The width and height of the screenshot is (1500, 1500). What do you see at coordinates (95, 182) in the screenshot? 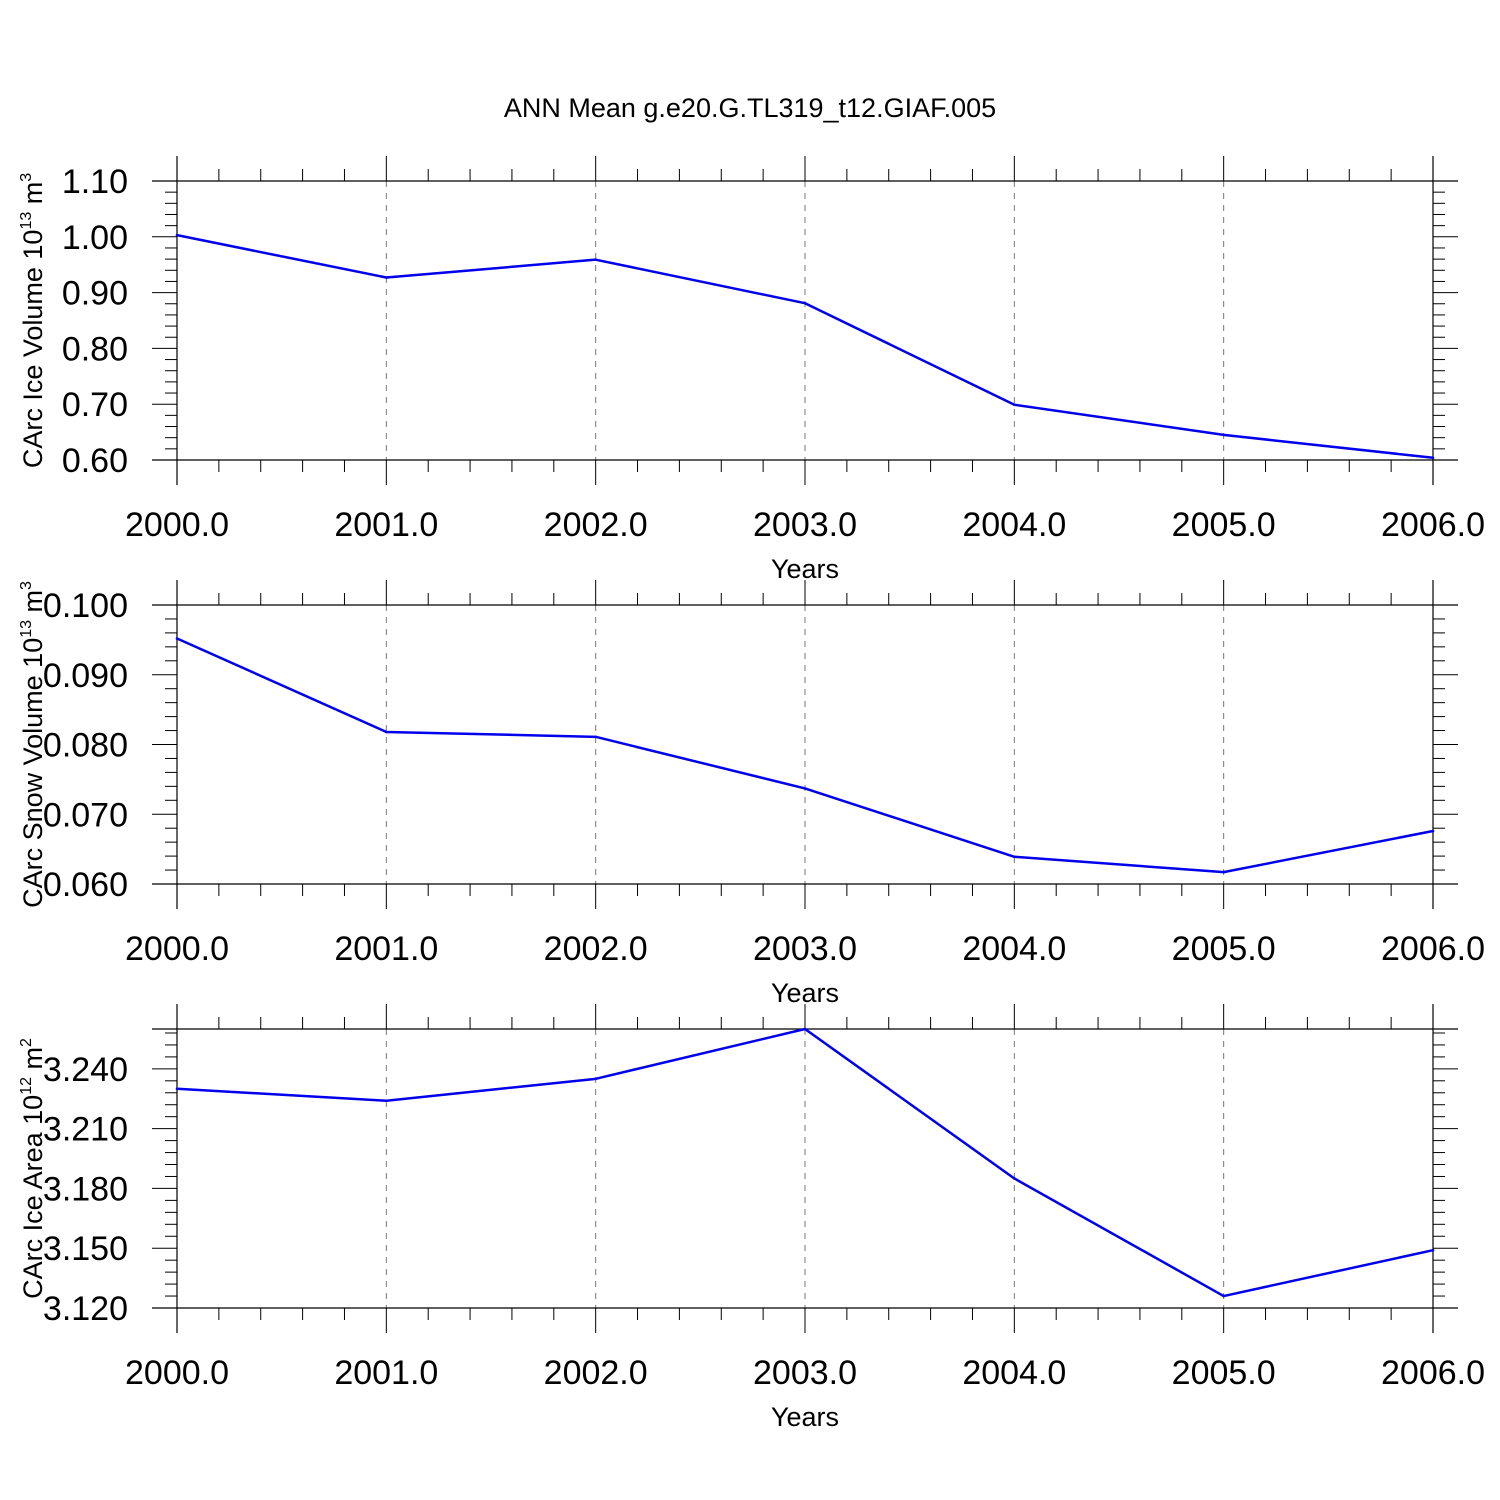
I see `y-tick-label: 1.10` at bounding box center [95, 182].